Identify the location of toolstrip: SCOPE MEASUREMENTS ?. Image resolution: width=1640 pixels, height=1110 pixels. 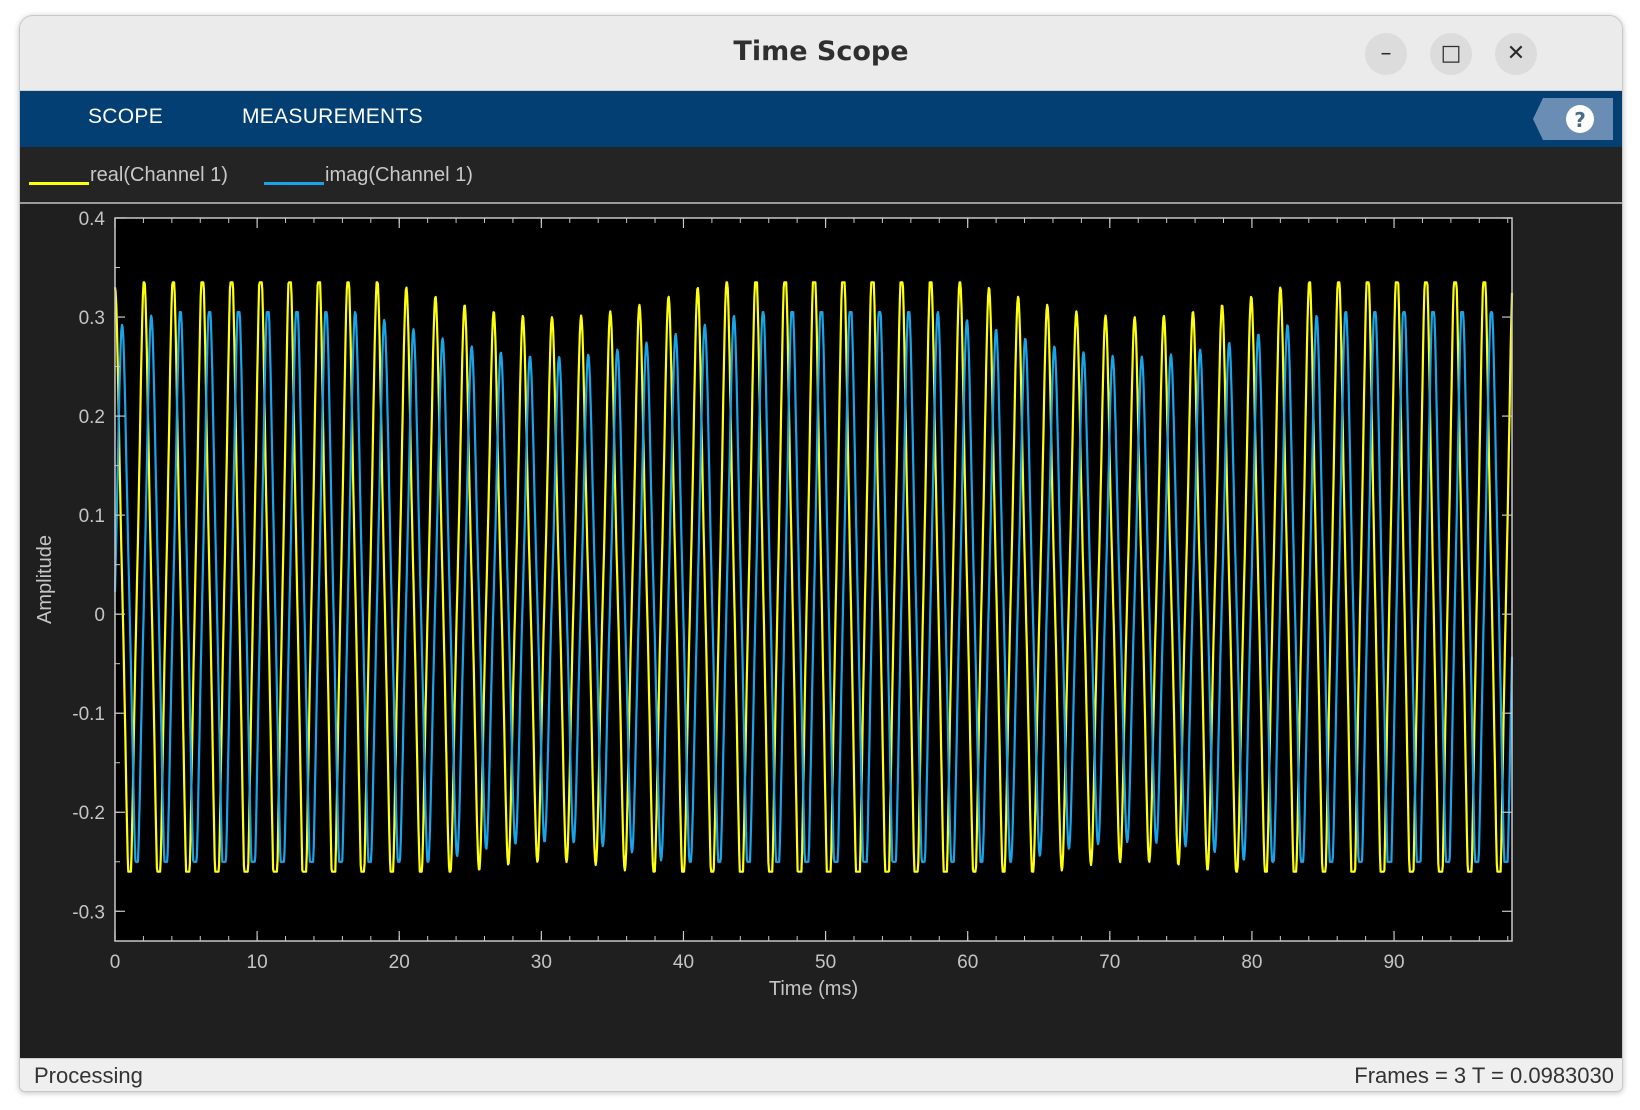
(821, 119).